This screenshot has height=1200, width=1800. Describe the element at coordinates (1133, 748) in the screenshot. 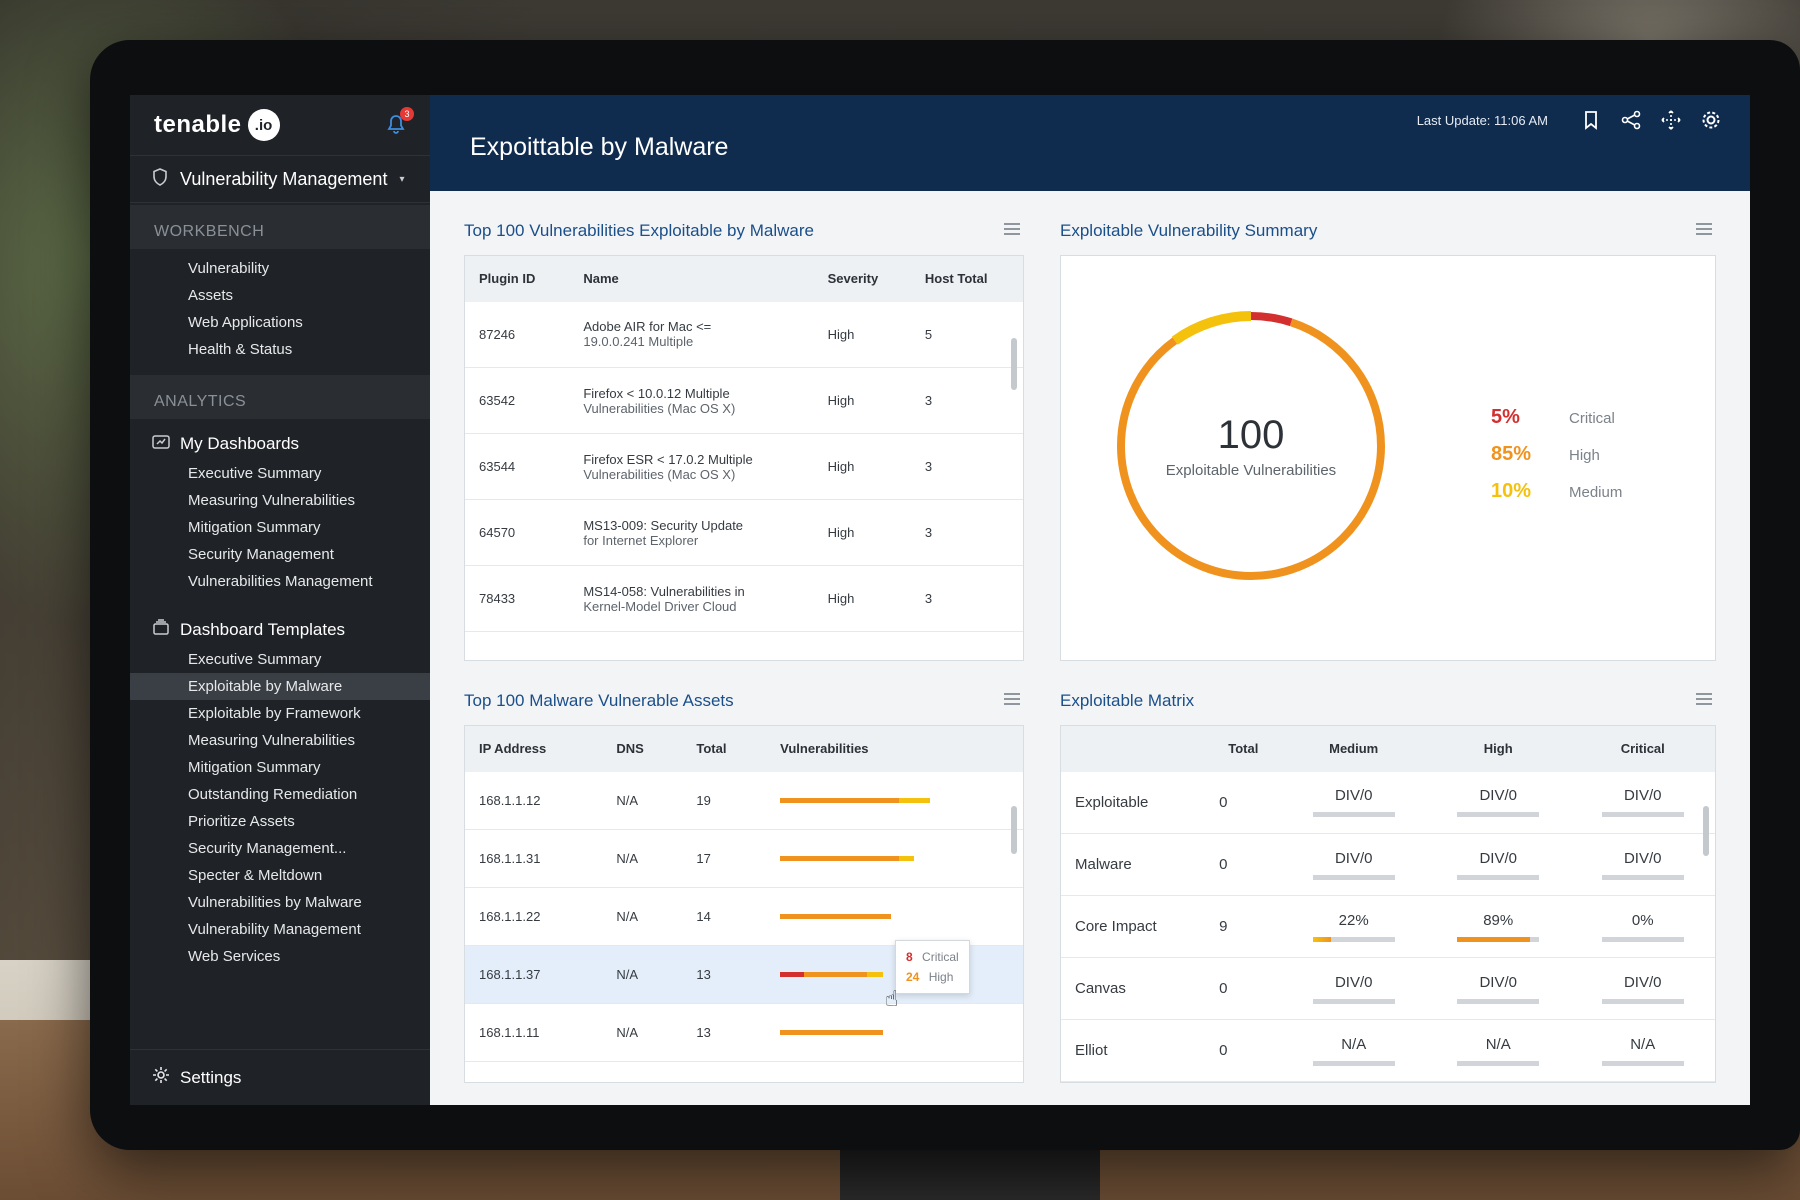

I see `column-header-label` at that location.